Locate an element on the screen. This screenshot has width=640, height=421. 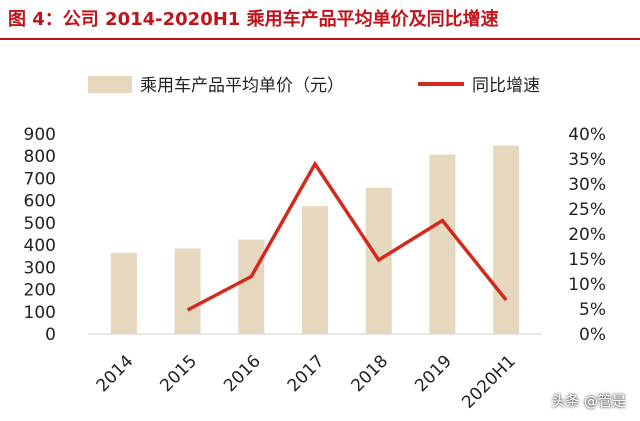
right-axis: 0% 5% 10% 15% 20% 25% 30% 35% 40% is located at coordinates (587, 235).